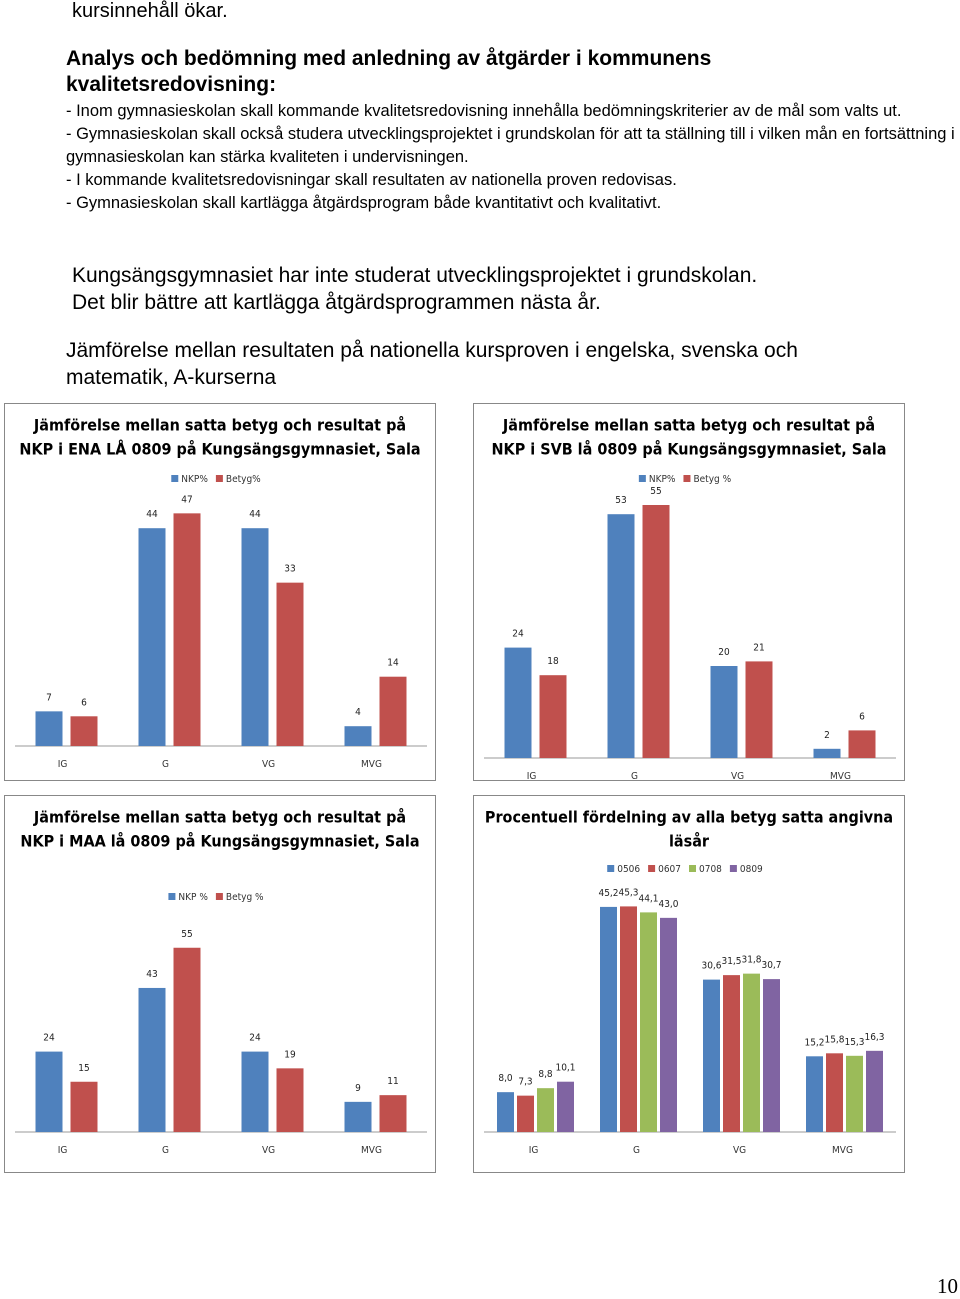 Image resolution: width=960 pixels, height=1299 pixels. Describe the element at coordinates (751, 960) in the screenshot. I see `value-label: 31,8` at that location.